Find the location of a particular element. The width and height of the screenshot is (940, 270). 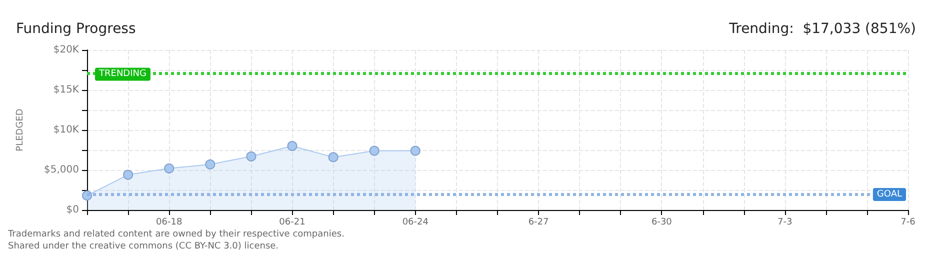

ref-line-label: TRENDING is located at coordinates (122, 74).